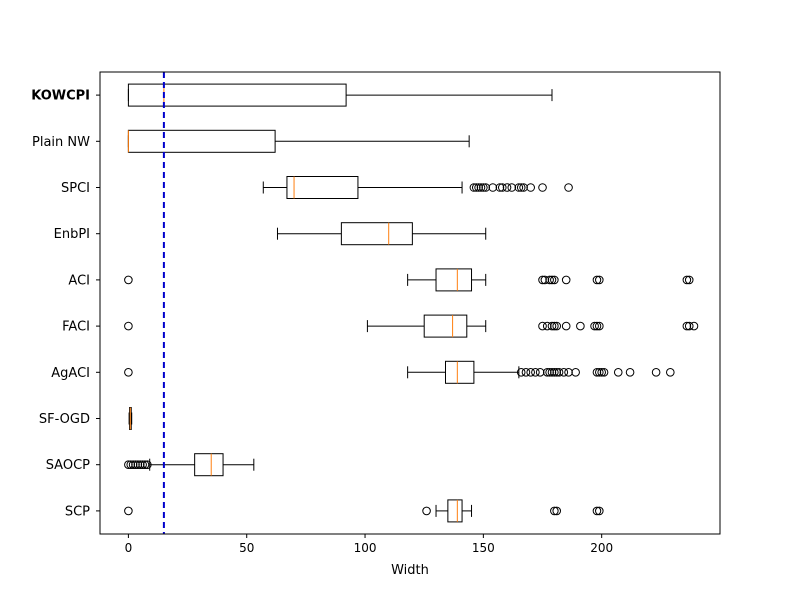 The height and width of the screenshot is (605, 800). I want to click on boxplot-kowcpi, so click(340, 95).